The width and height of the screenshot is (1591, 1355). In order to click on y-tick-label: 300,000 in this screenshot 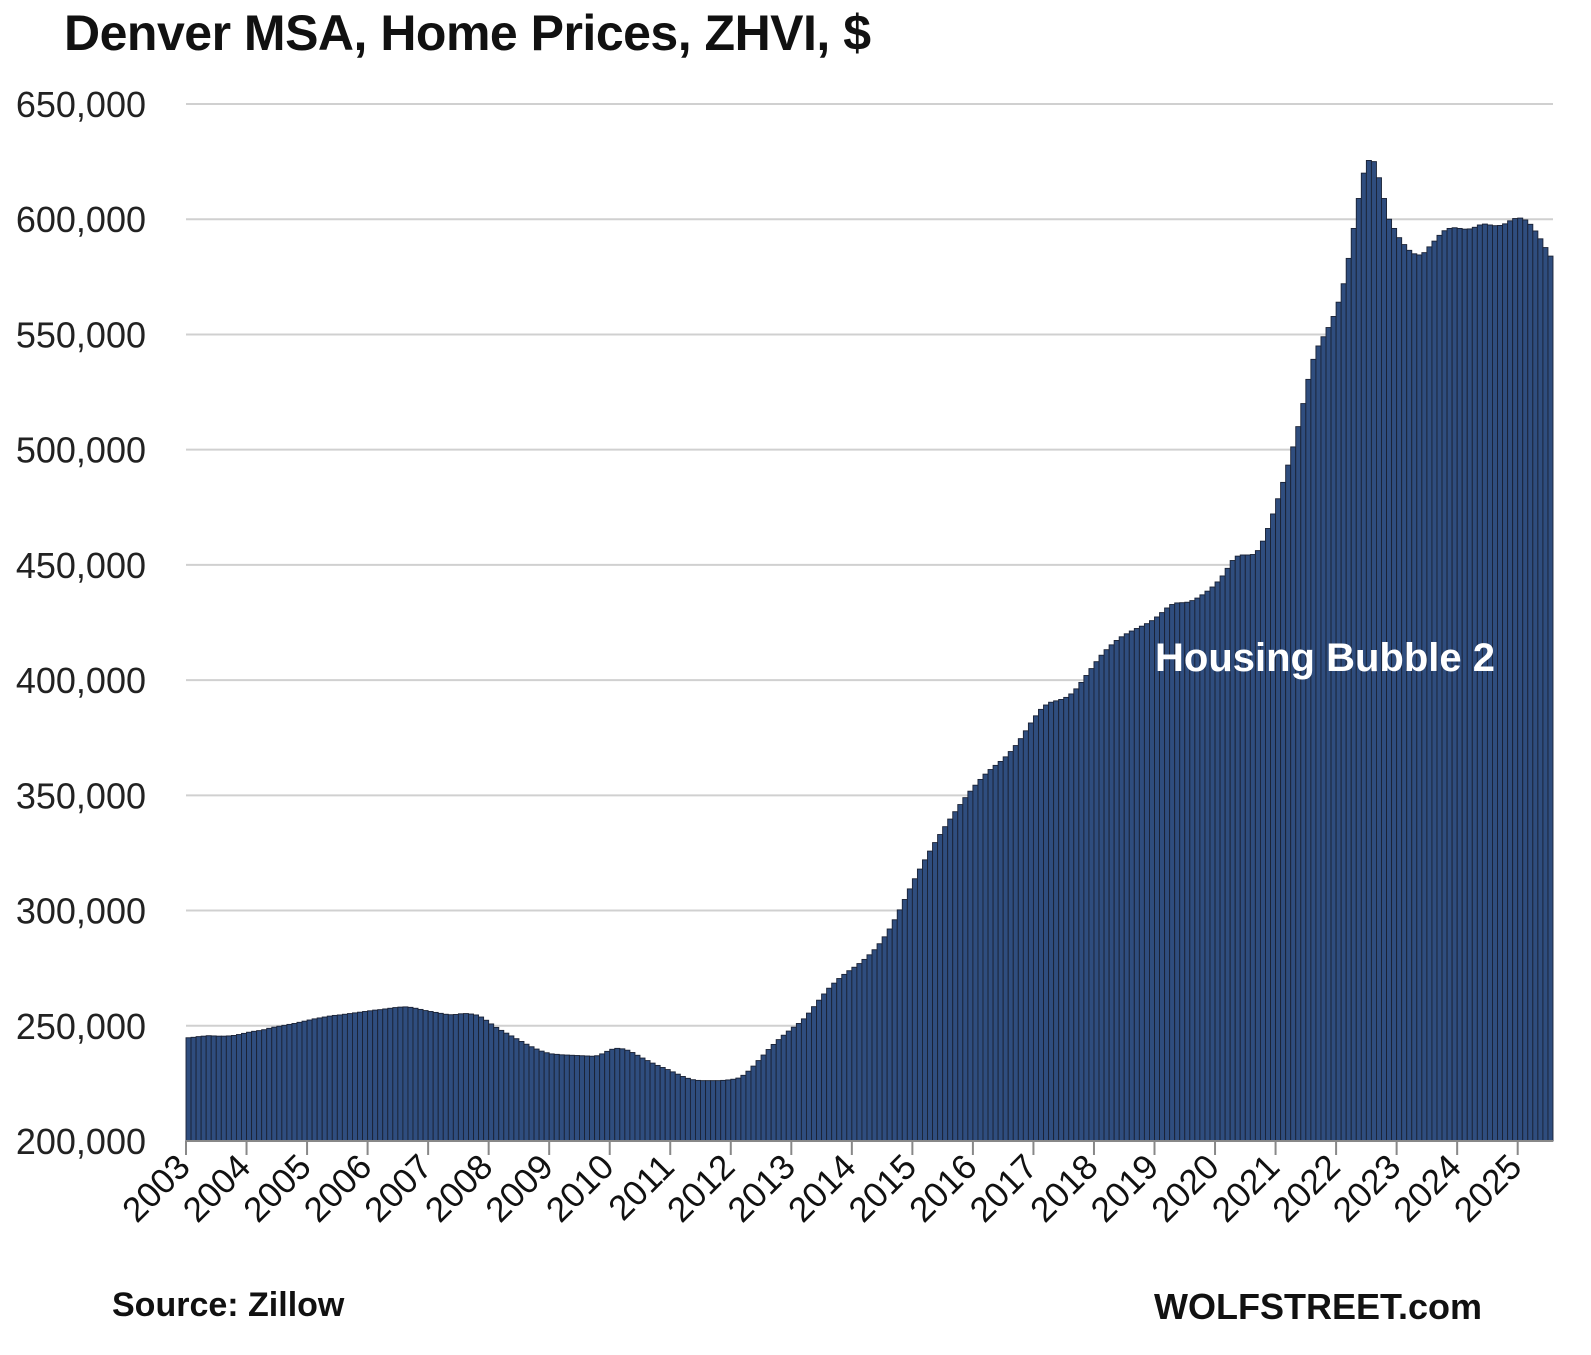, I will do `click(81, 911)`.